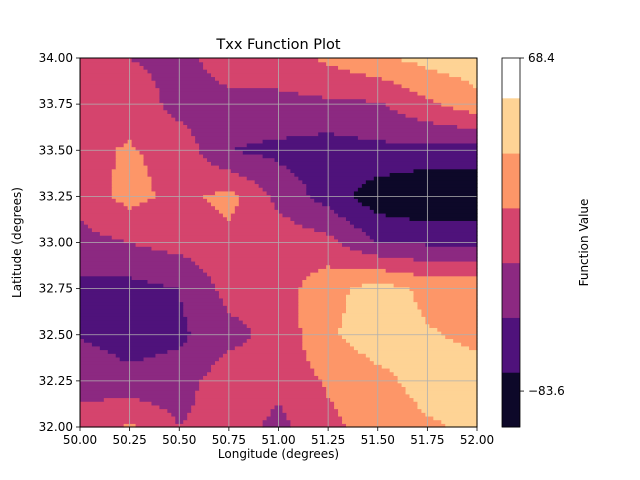  Describe the element at coordinates (229, 440) in the screenshot. I see `x-tick-label: 50.75` at that location.